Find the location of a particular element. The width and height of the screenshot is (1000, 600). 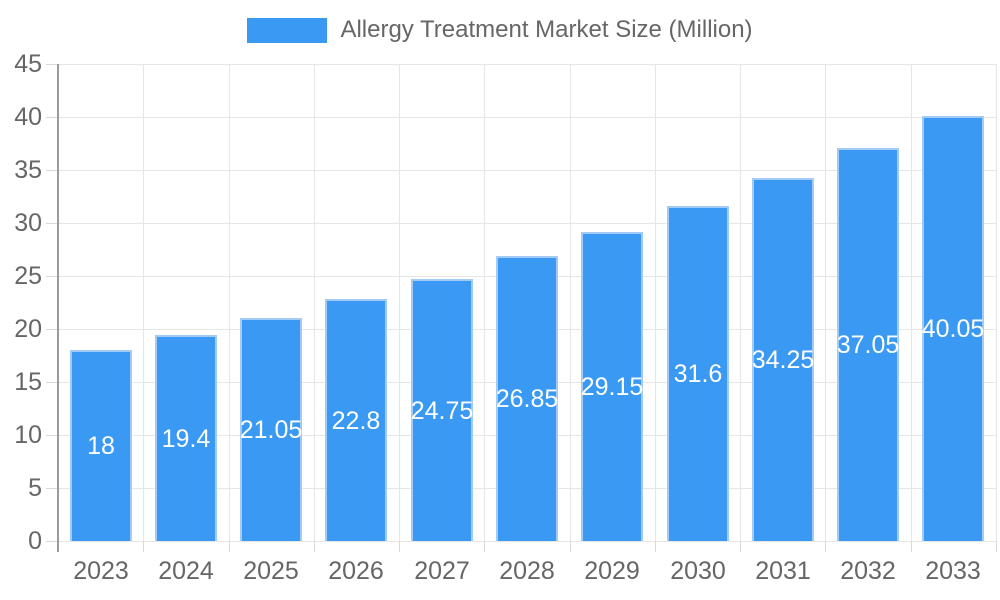

bar-2024: 19.4 is located at coordinates (186, 438).